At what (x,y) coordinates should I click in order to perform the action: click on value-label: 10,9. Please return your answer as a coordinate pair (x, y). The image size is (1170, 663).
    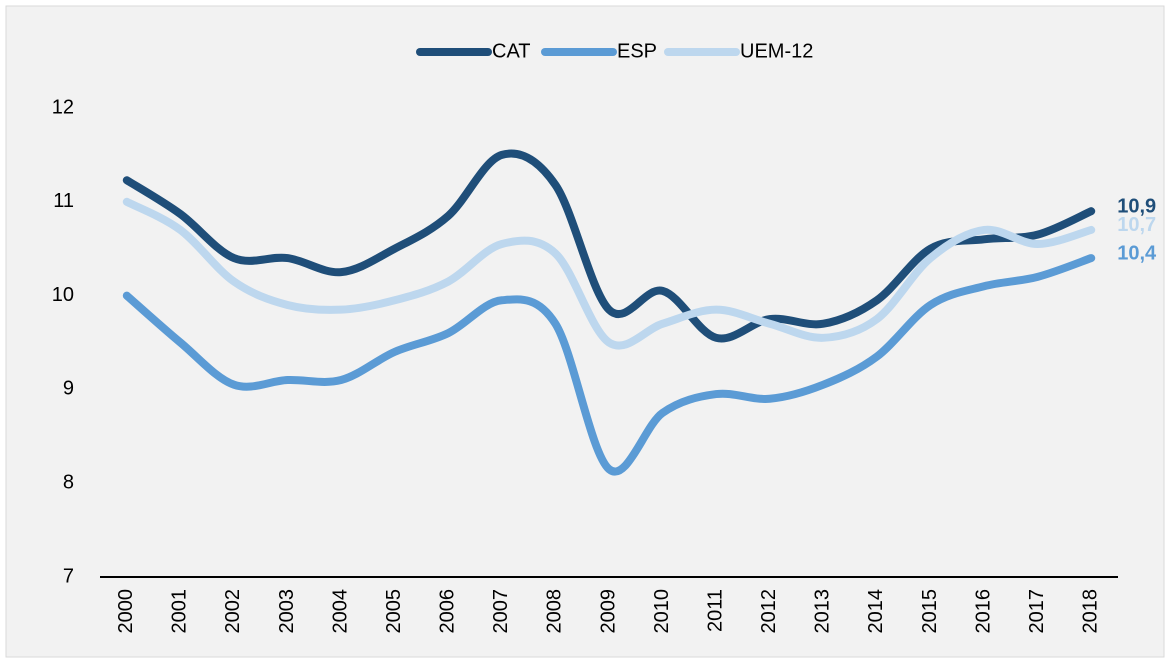
    Looking at the image, I should click on (1136, 206).